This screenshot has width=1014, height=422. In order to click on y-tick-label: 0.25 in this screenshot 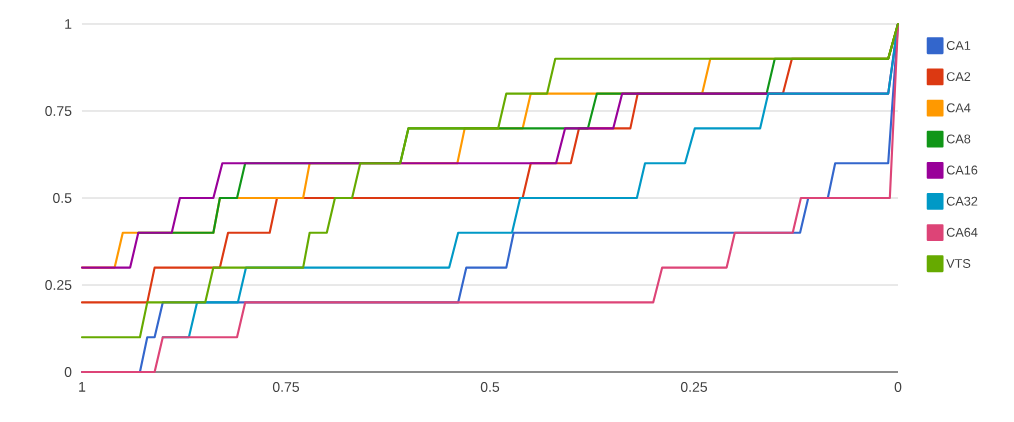, I will do `click(58, 285)`.